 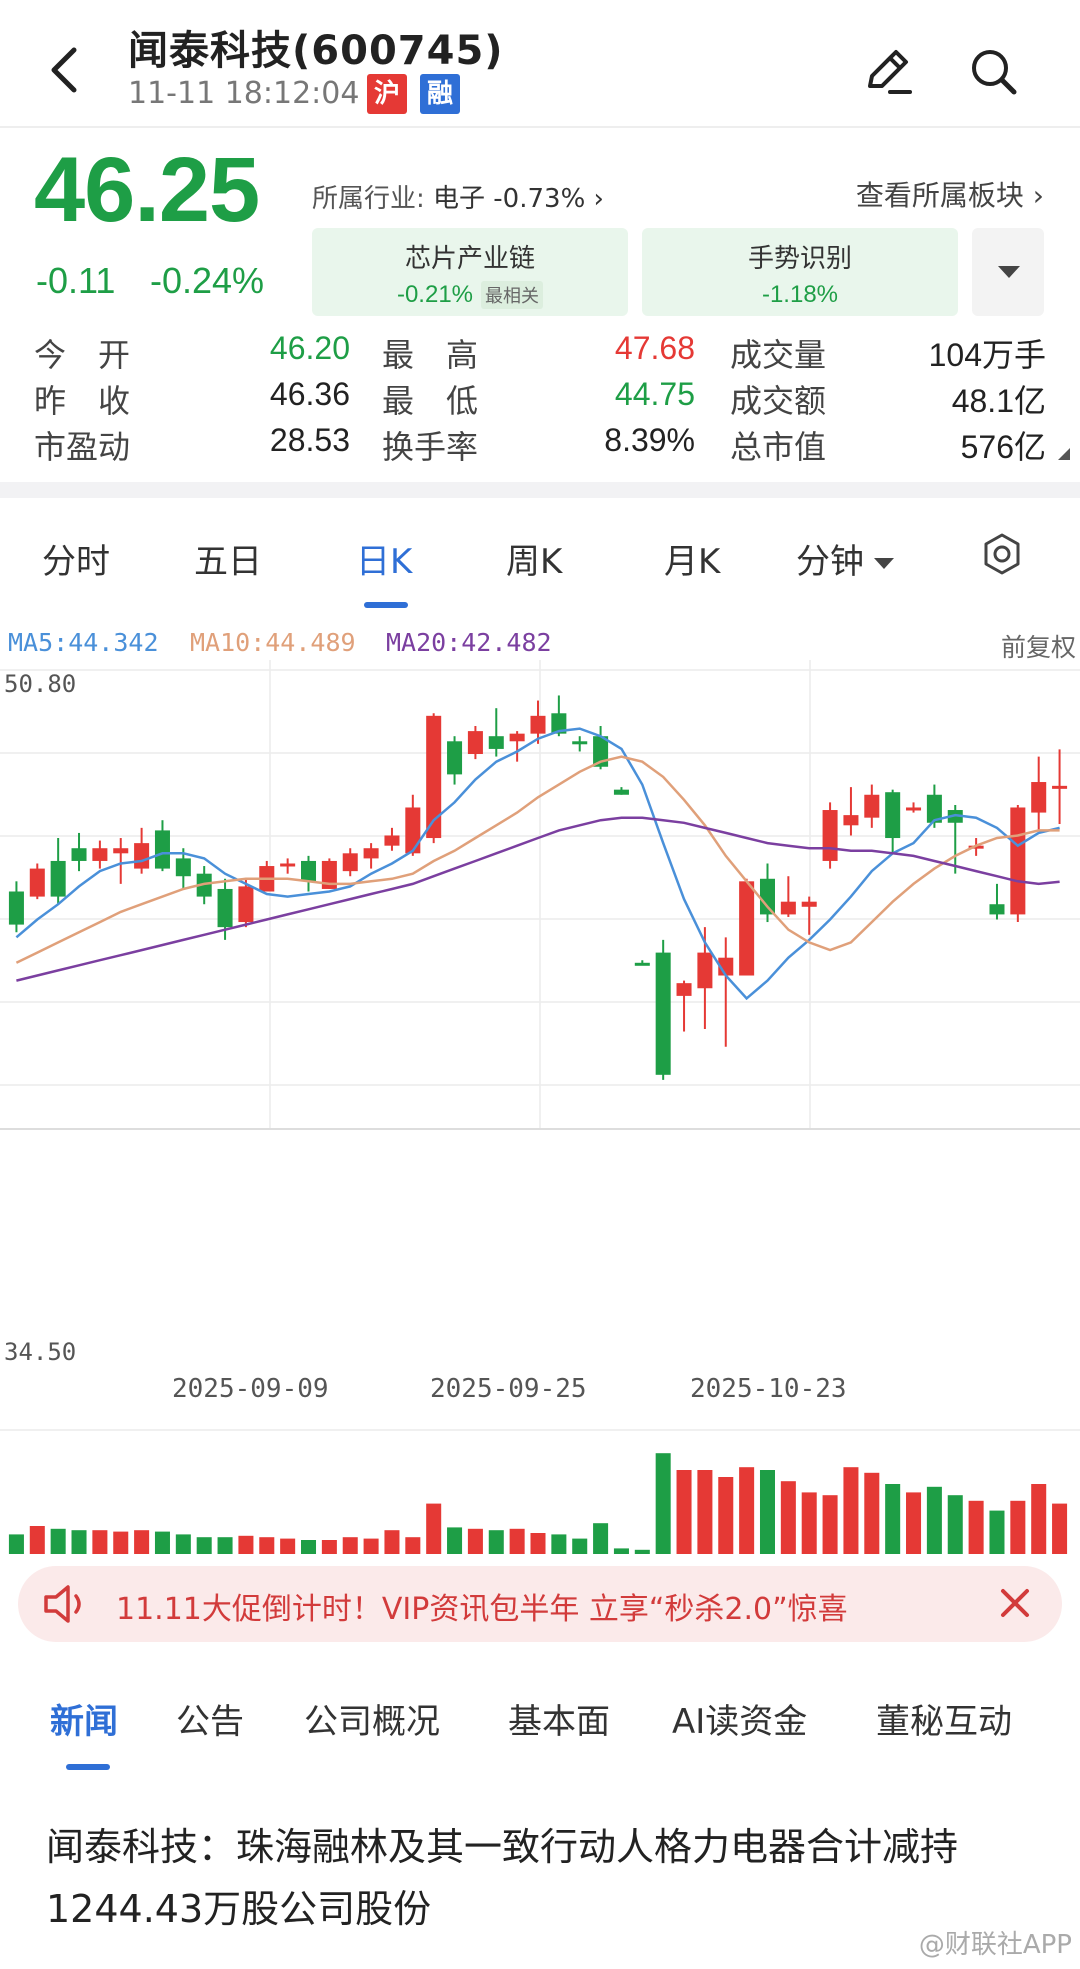 I want to click on view-sector-link: 查看所属板块 ›, so click(x=949, y=195).